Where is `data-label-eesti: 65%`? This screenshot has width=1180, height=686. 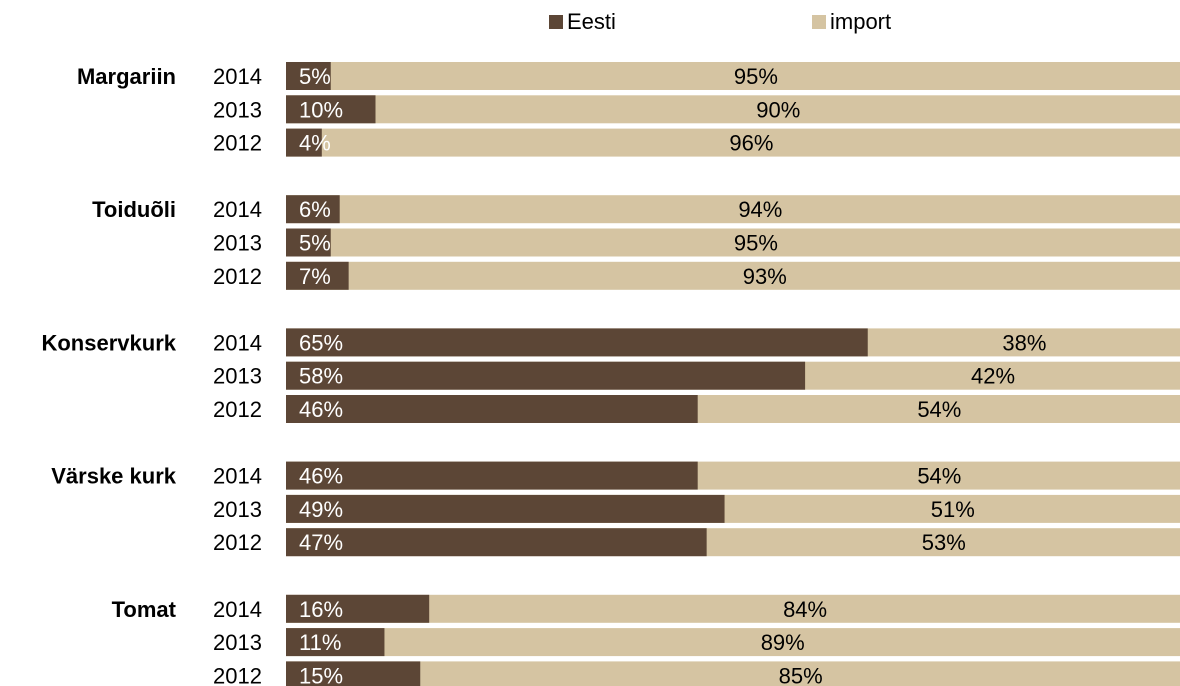
data-label-eesti: 65% is located at coordinates (321, 342).